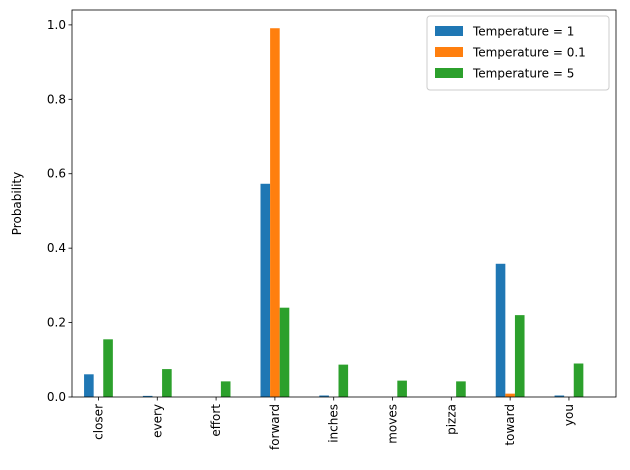 This screenshot has width=630, height=470. I want to click on legend-label: Temperature = 0.1, so click(529, 53).